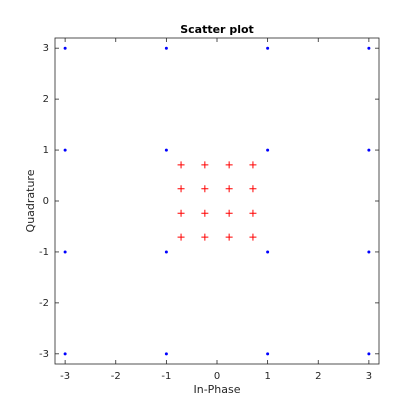 Image resolution: width=420 pixels, height=420 pixels. What do you see at coordinates (30, 200) in the screenshot?
I see `y-axis-label: Quadrature` at bounding box center [30, 200].